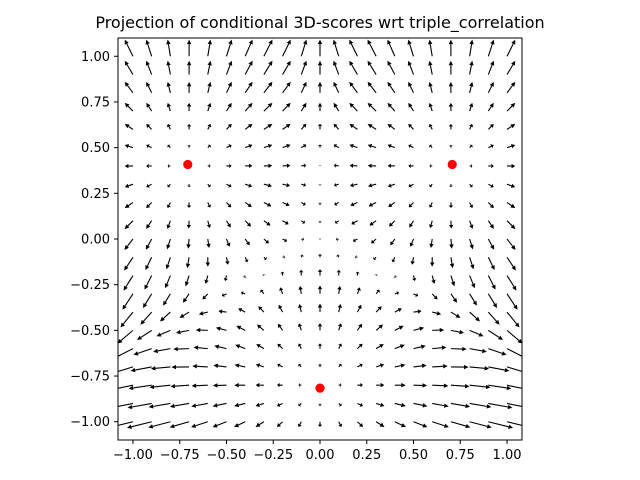  I want to click on x-tick-label: 0.75, so click(460, 455).